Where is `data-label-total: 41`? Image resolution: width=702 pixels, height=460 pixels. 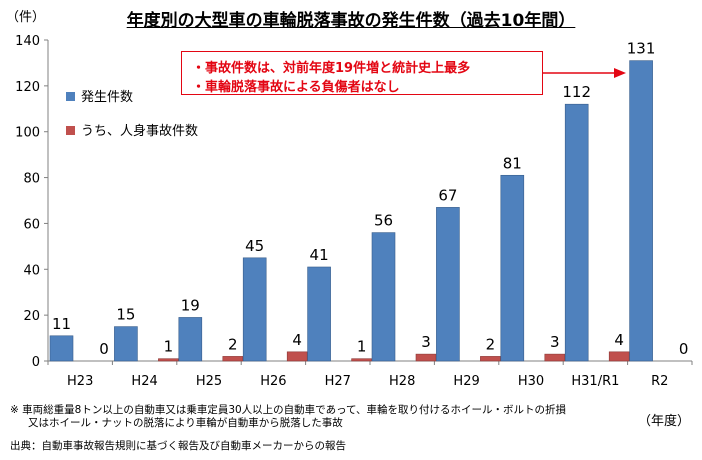
data-label-total: 41 is located at coordinates (319, 255).